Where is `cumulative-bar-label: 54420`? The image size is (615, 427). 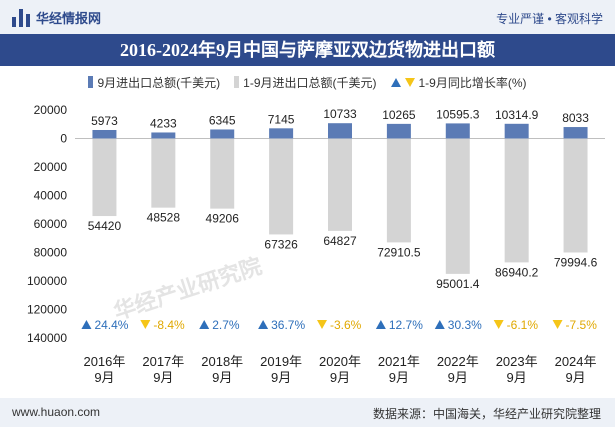
cumulative-bar-label: 54420 is located at coordinates (105, 226).